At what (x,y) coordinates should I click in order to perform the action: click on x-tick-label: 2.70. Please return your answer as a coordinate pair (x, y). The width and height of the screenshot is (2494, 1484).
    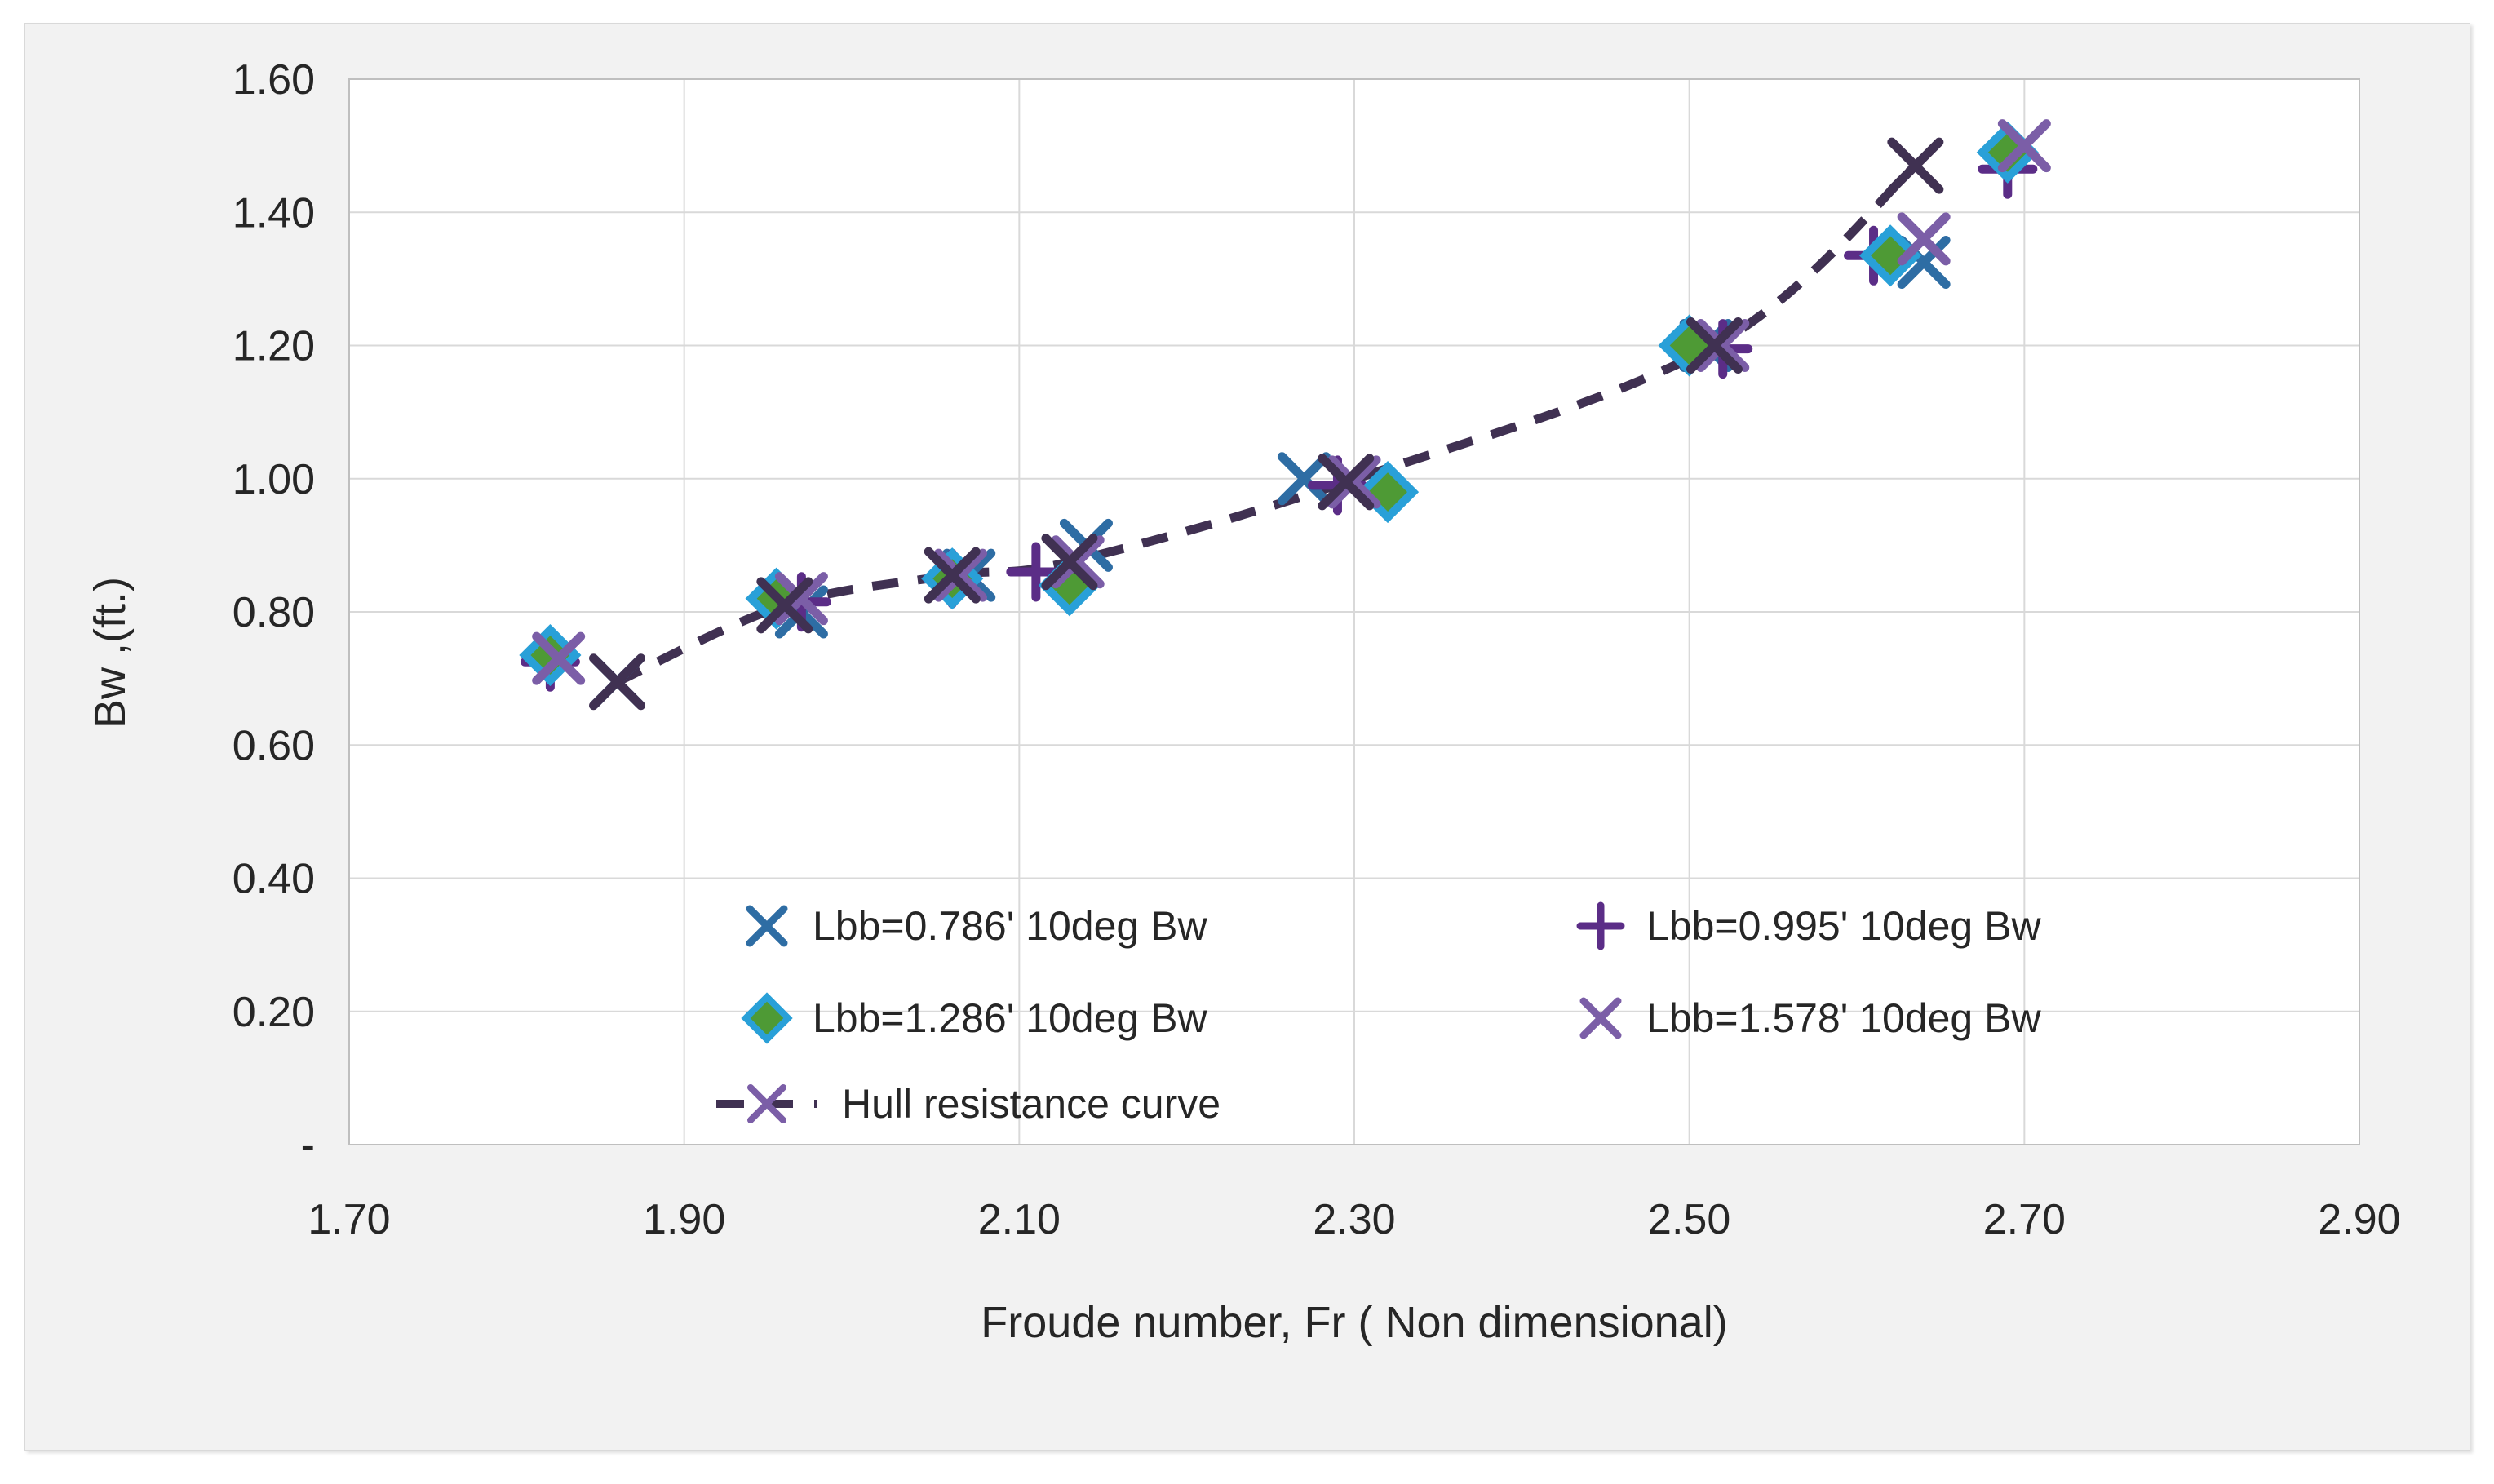
    Looking at the image, I should click on (2024, 1219).